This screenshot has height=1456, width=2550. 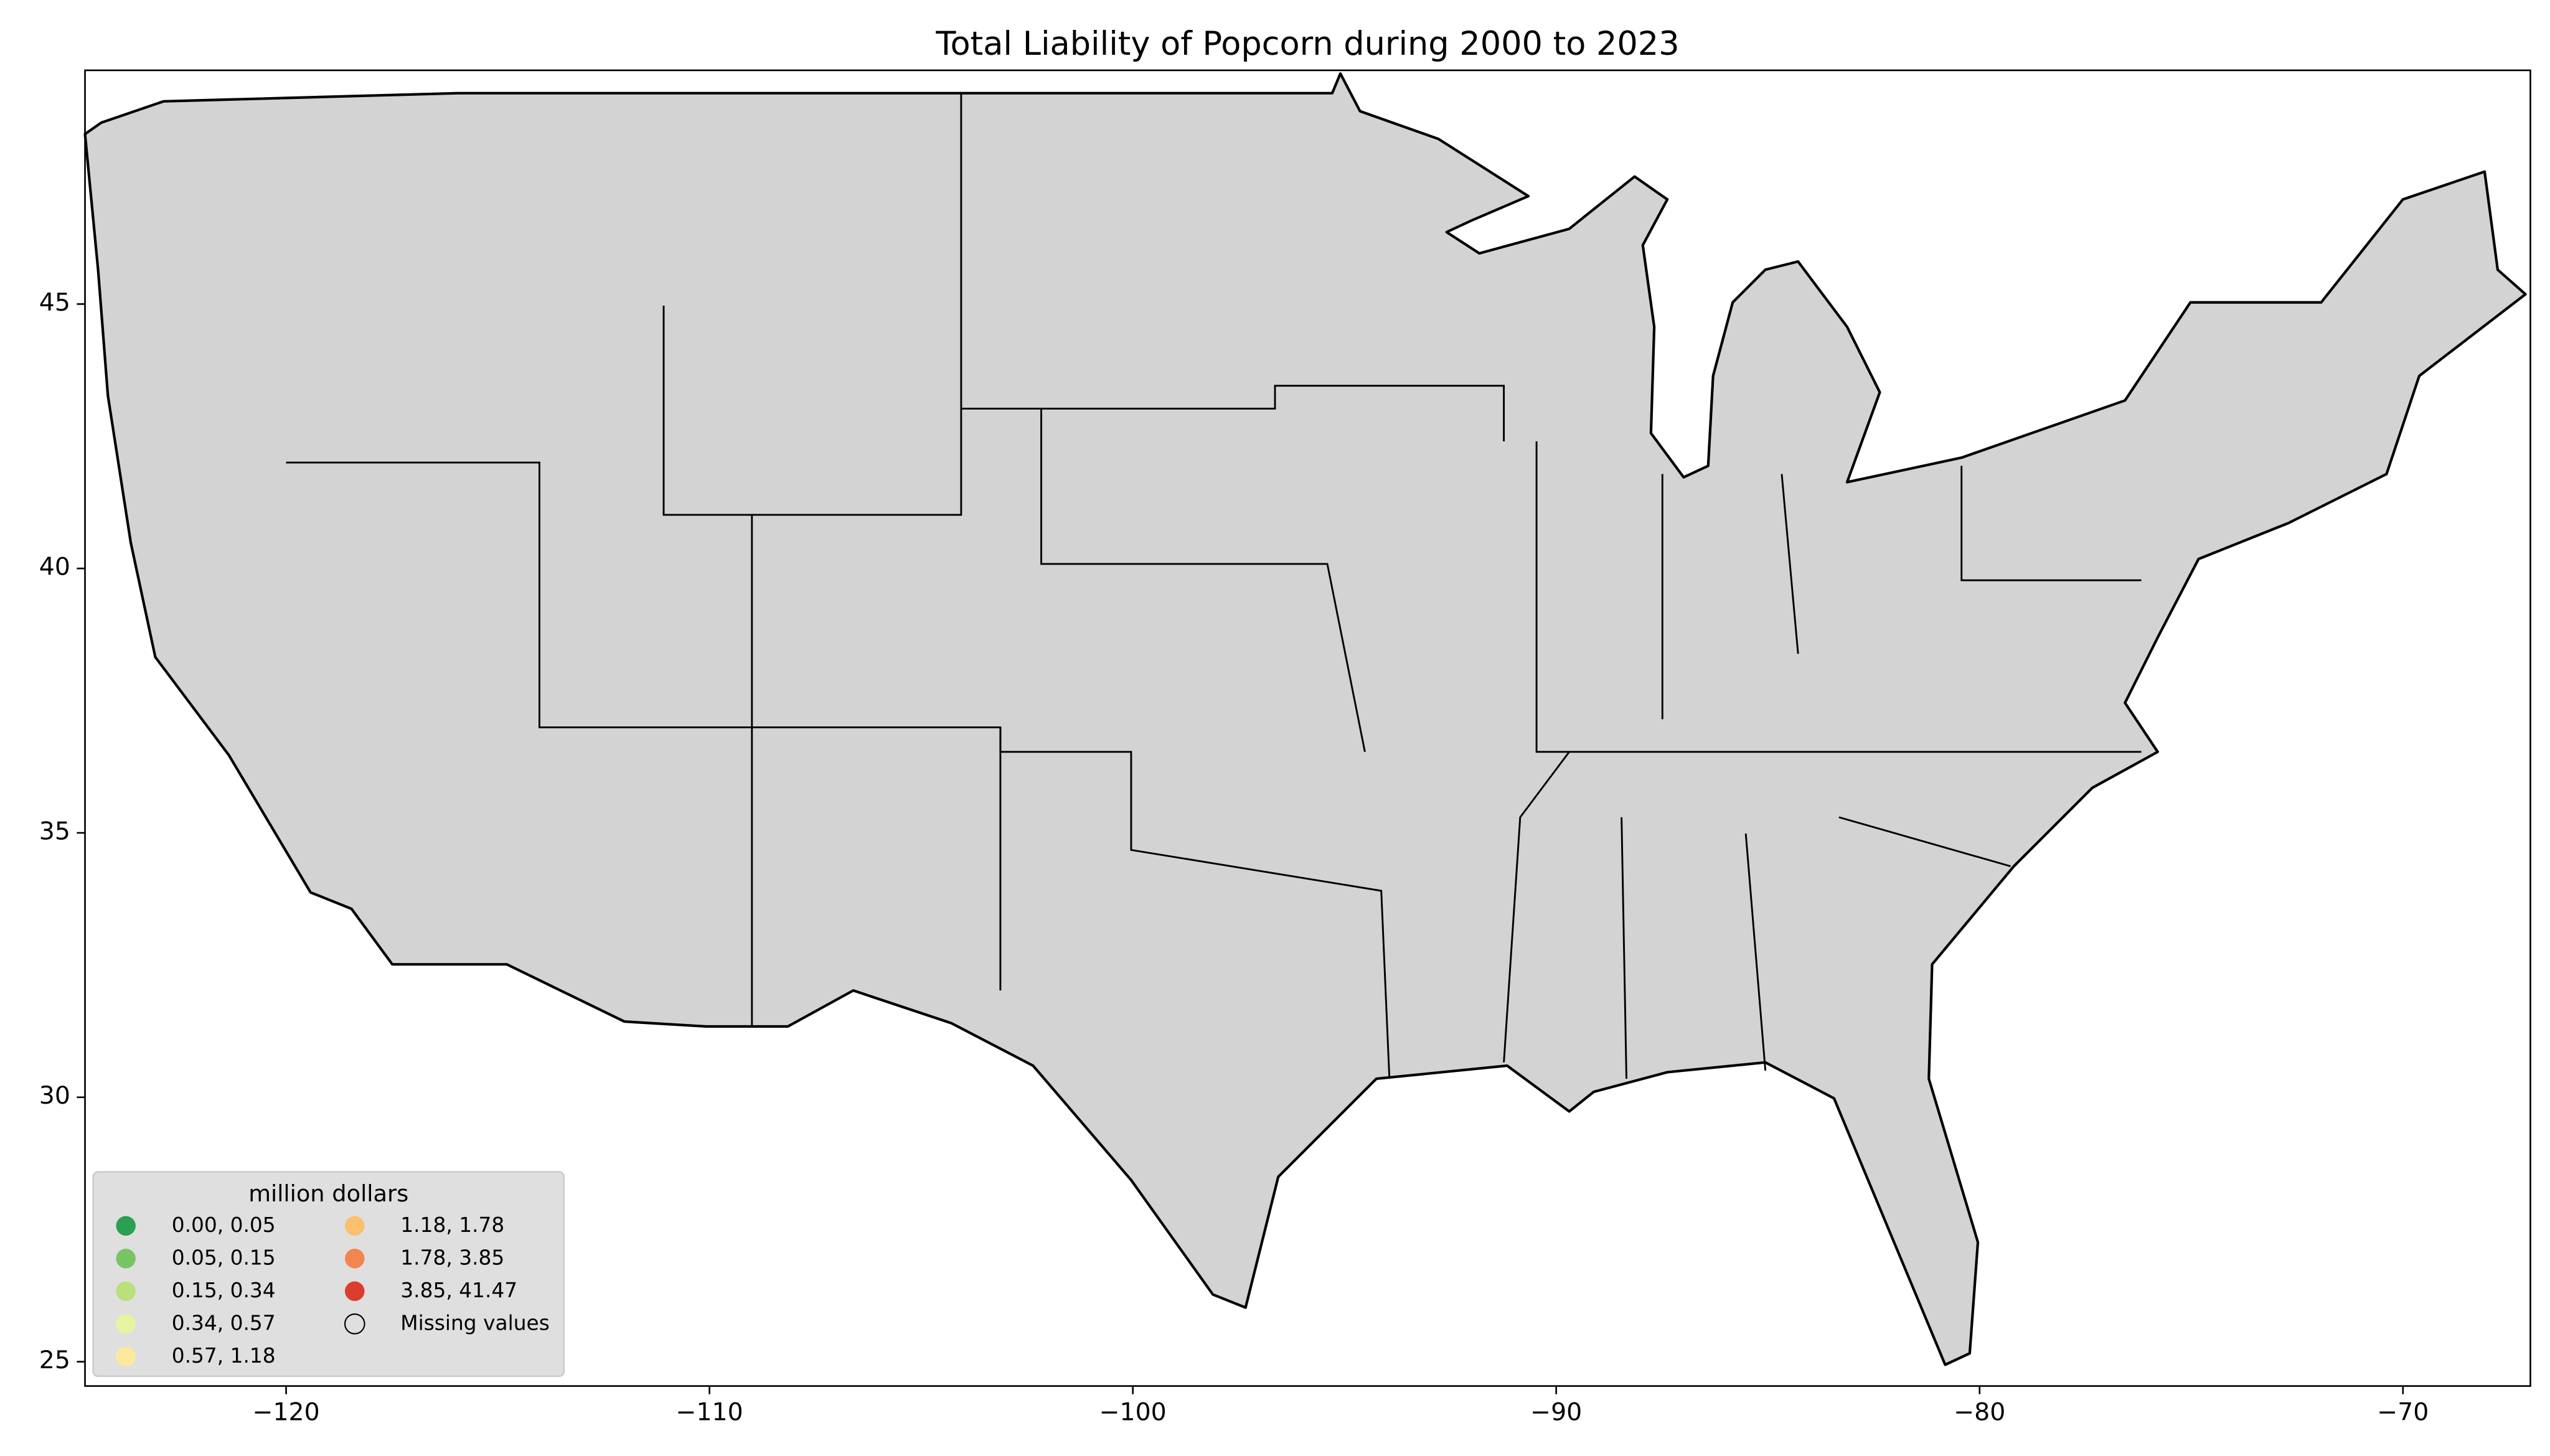 I want to click on x-tick-label: −80, so click(x=1979, y=1412).